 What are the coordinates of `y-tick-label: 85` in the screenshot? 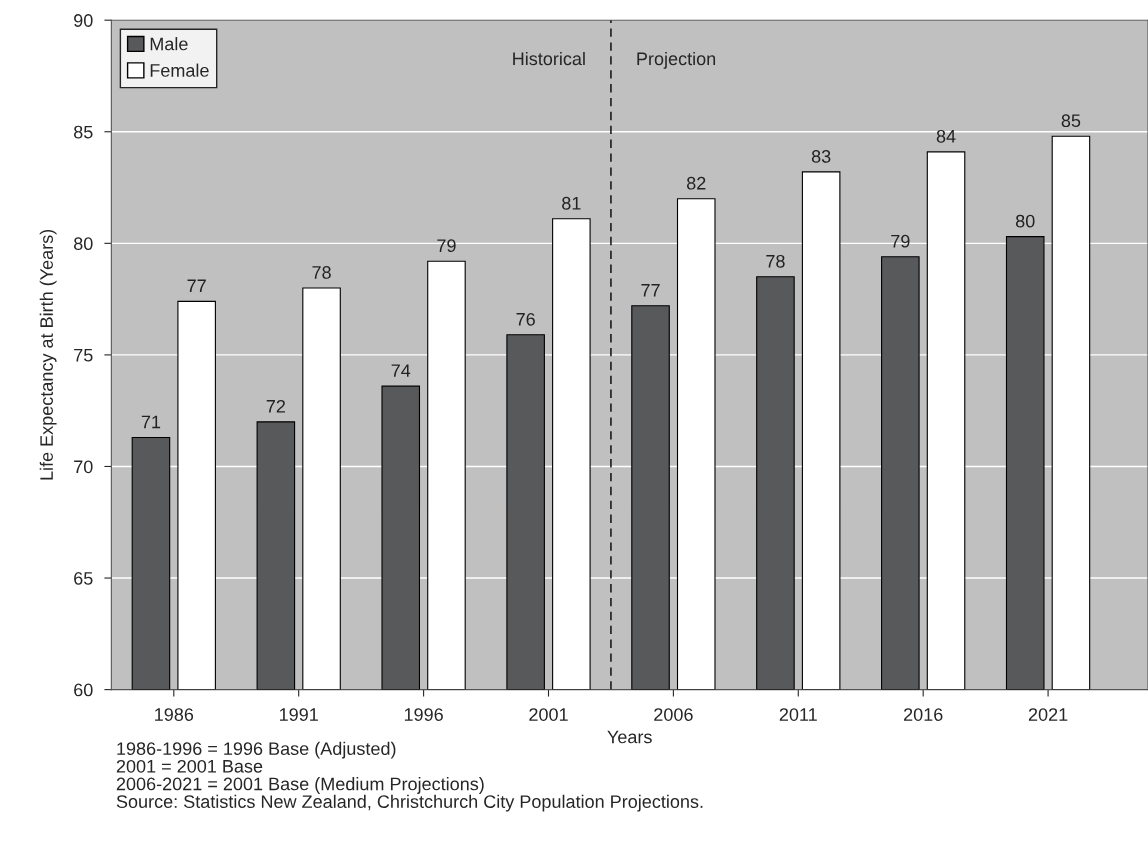 It's located at (83, 132).